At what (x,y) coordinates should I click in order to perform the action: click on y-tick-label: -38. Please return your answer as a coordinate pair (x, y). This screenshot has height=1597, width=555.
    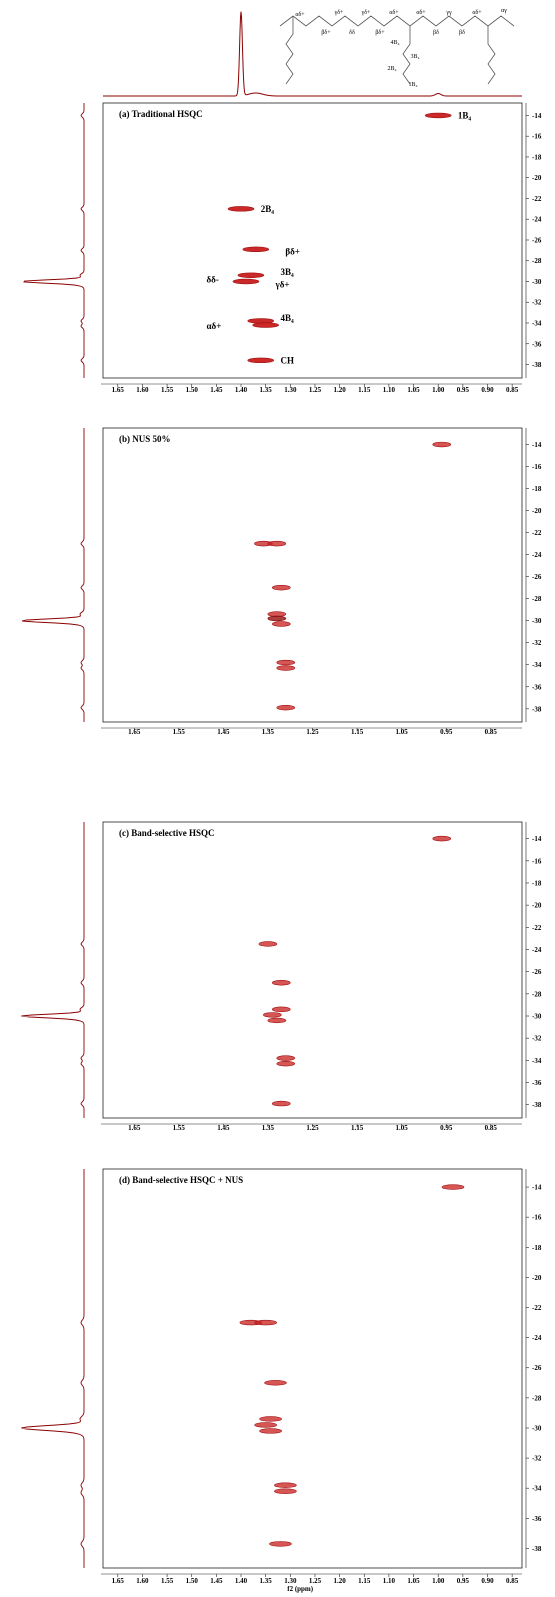
    Looking at the image, I should click on (537, 709).